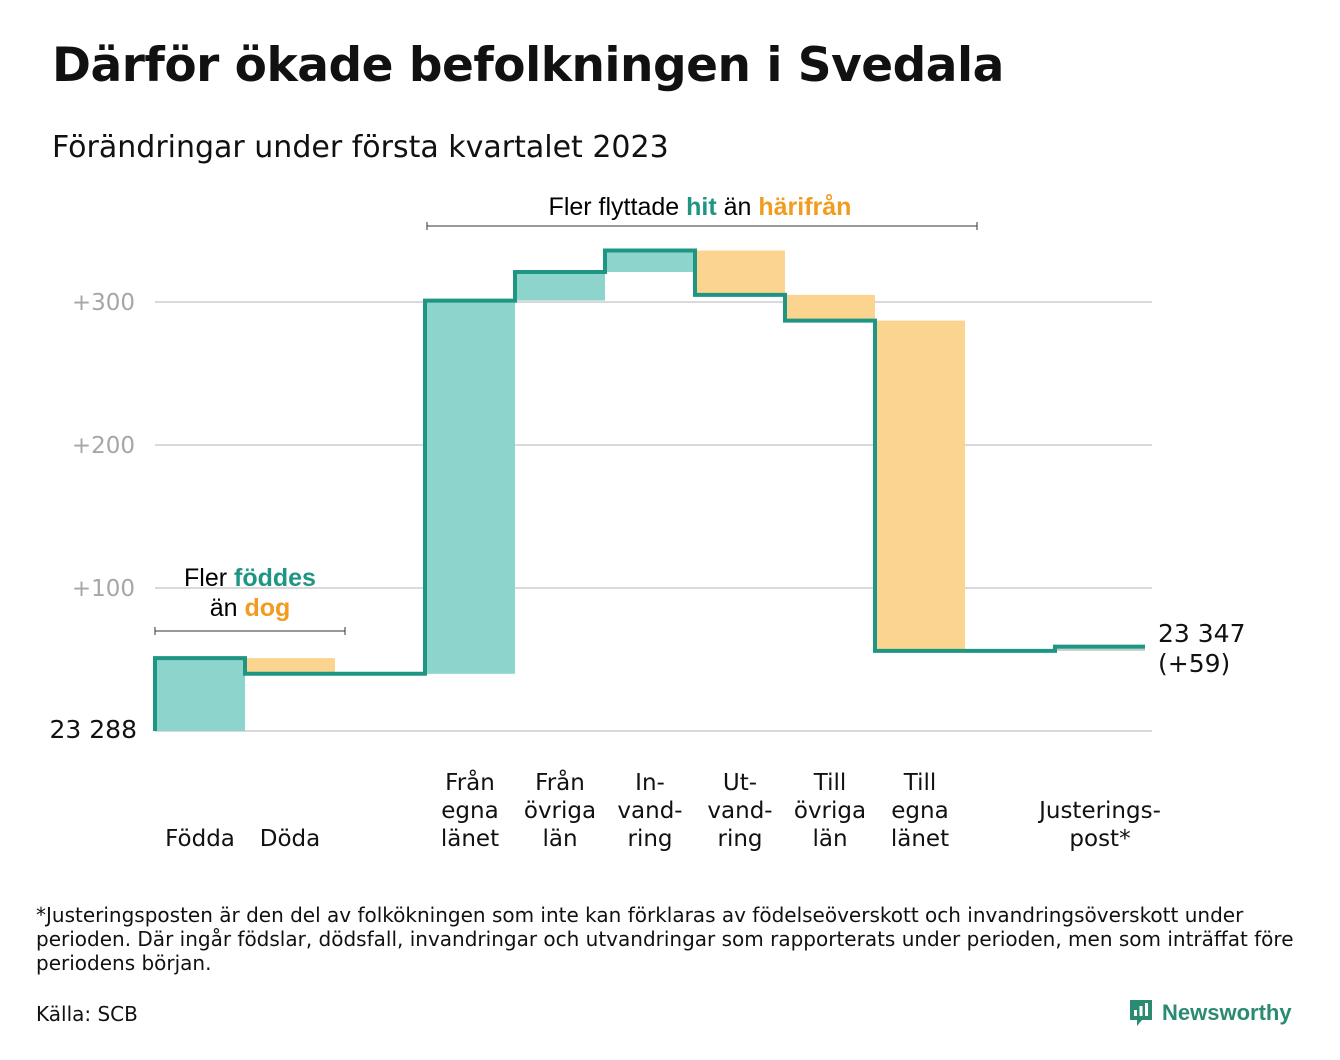  Describe the element at coordinates (650, 783) in the screenshot. I see `category-label: In-` at that location.